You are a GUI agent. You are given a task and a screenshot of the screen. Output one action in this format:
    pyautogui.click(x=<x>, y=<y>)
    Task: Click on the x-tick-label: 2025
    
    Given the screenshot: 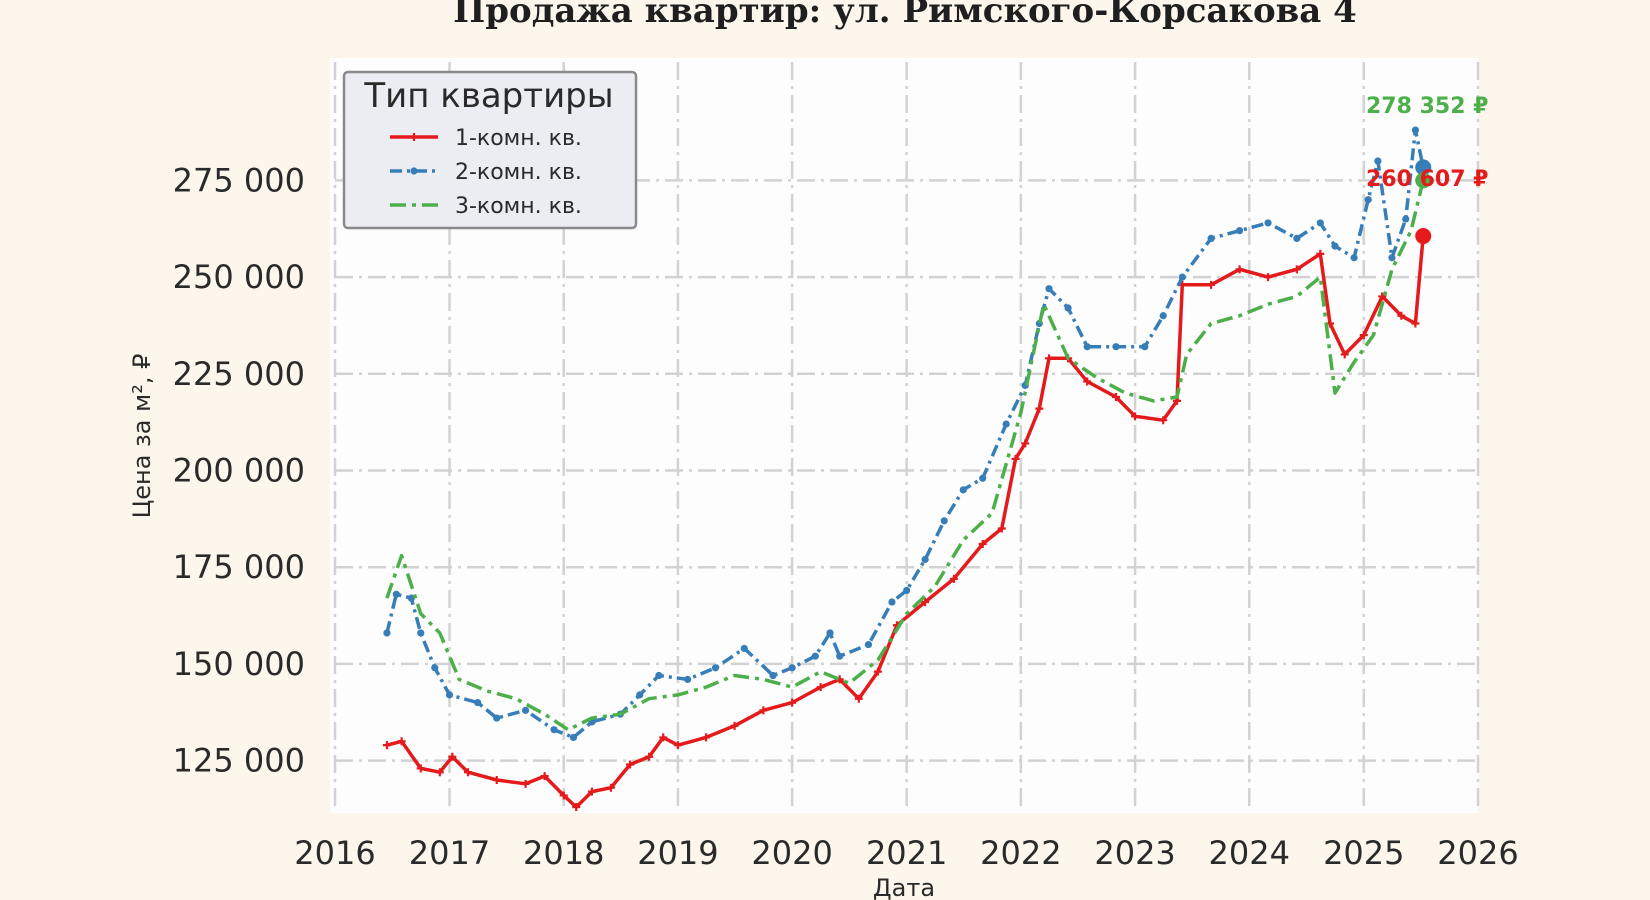 What is the action you would take?
    pyautogui.click(x=1363, y=853)
    